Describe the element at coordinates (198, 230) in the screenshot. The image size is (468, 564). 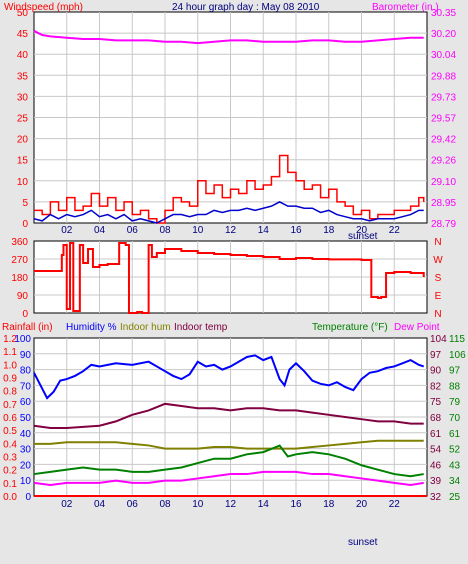
I see `x-tick-label: 10` at that location.